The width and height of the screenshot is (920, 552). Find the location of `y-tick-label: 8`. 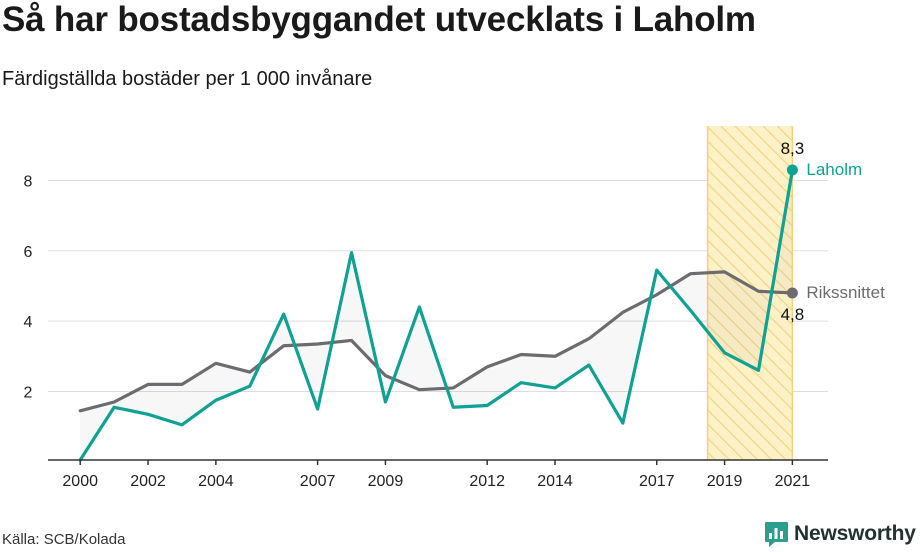

y-tick-label: 8 is located at coordinates (28, 181).